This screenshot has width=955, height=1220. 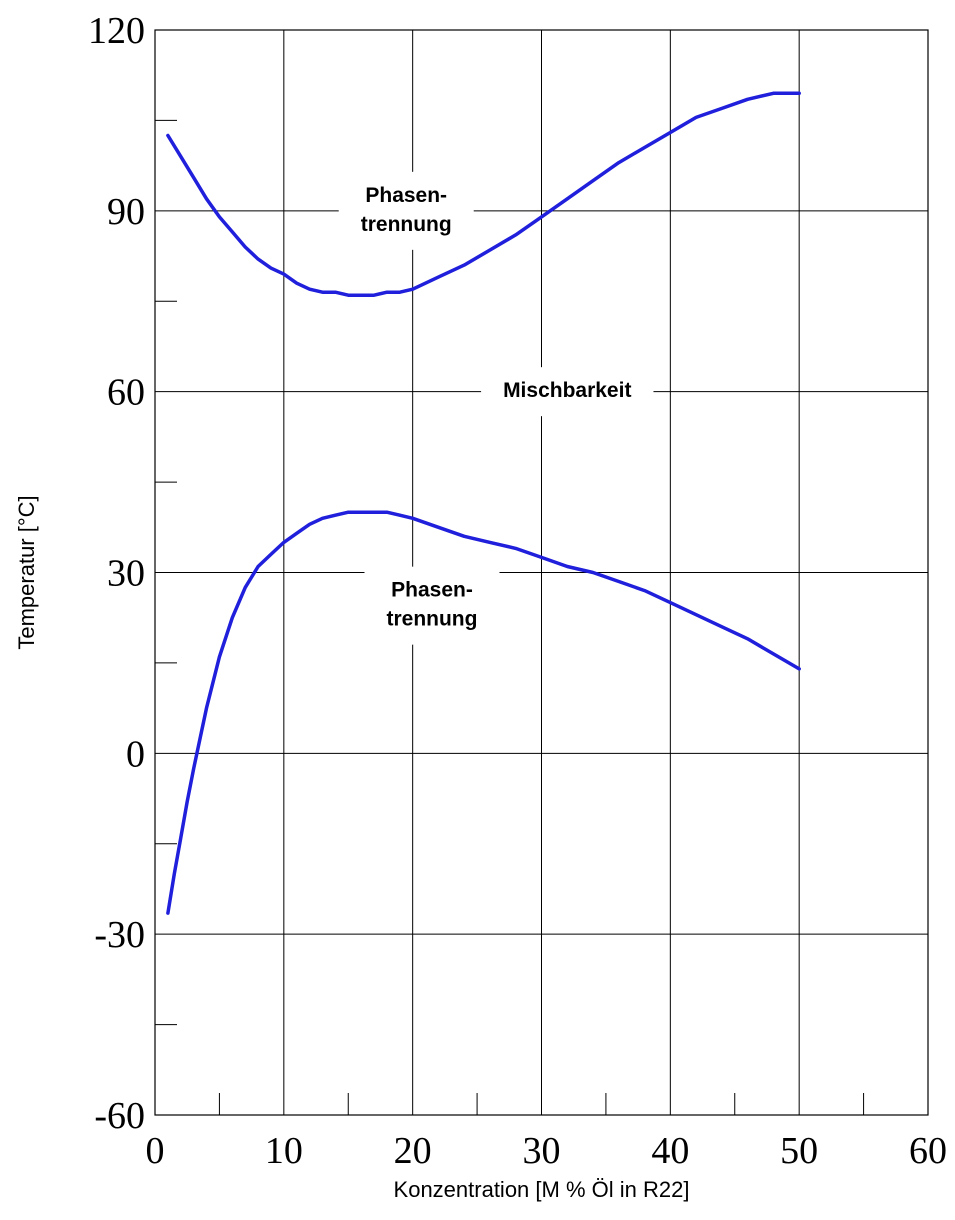 I want to click on annotation-lower: Phasen-trennung, so click(x=432, y=605).